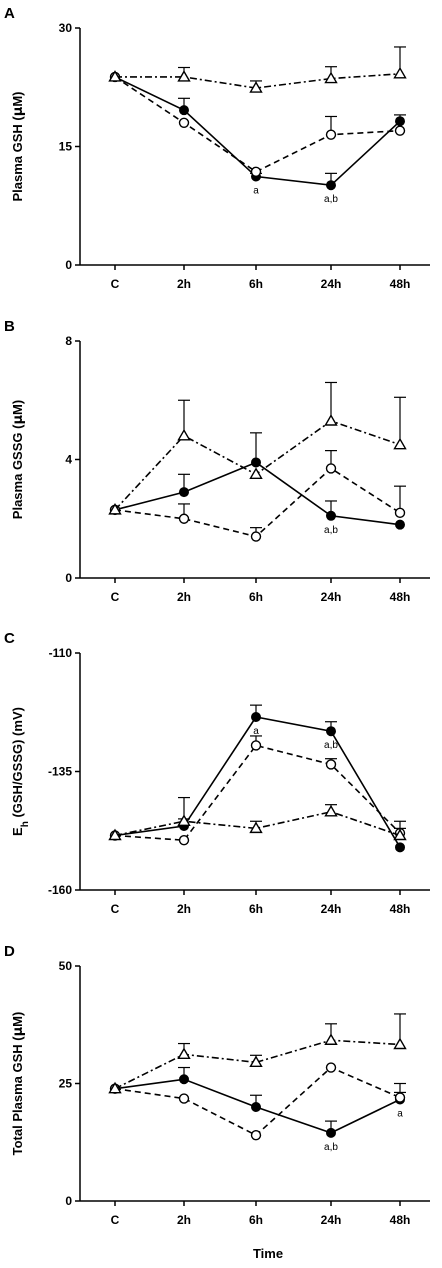  I want to click on y-tick-label: -110, so click(61, 653).